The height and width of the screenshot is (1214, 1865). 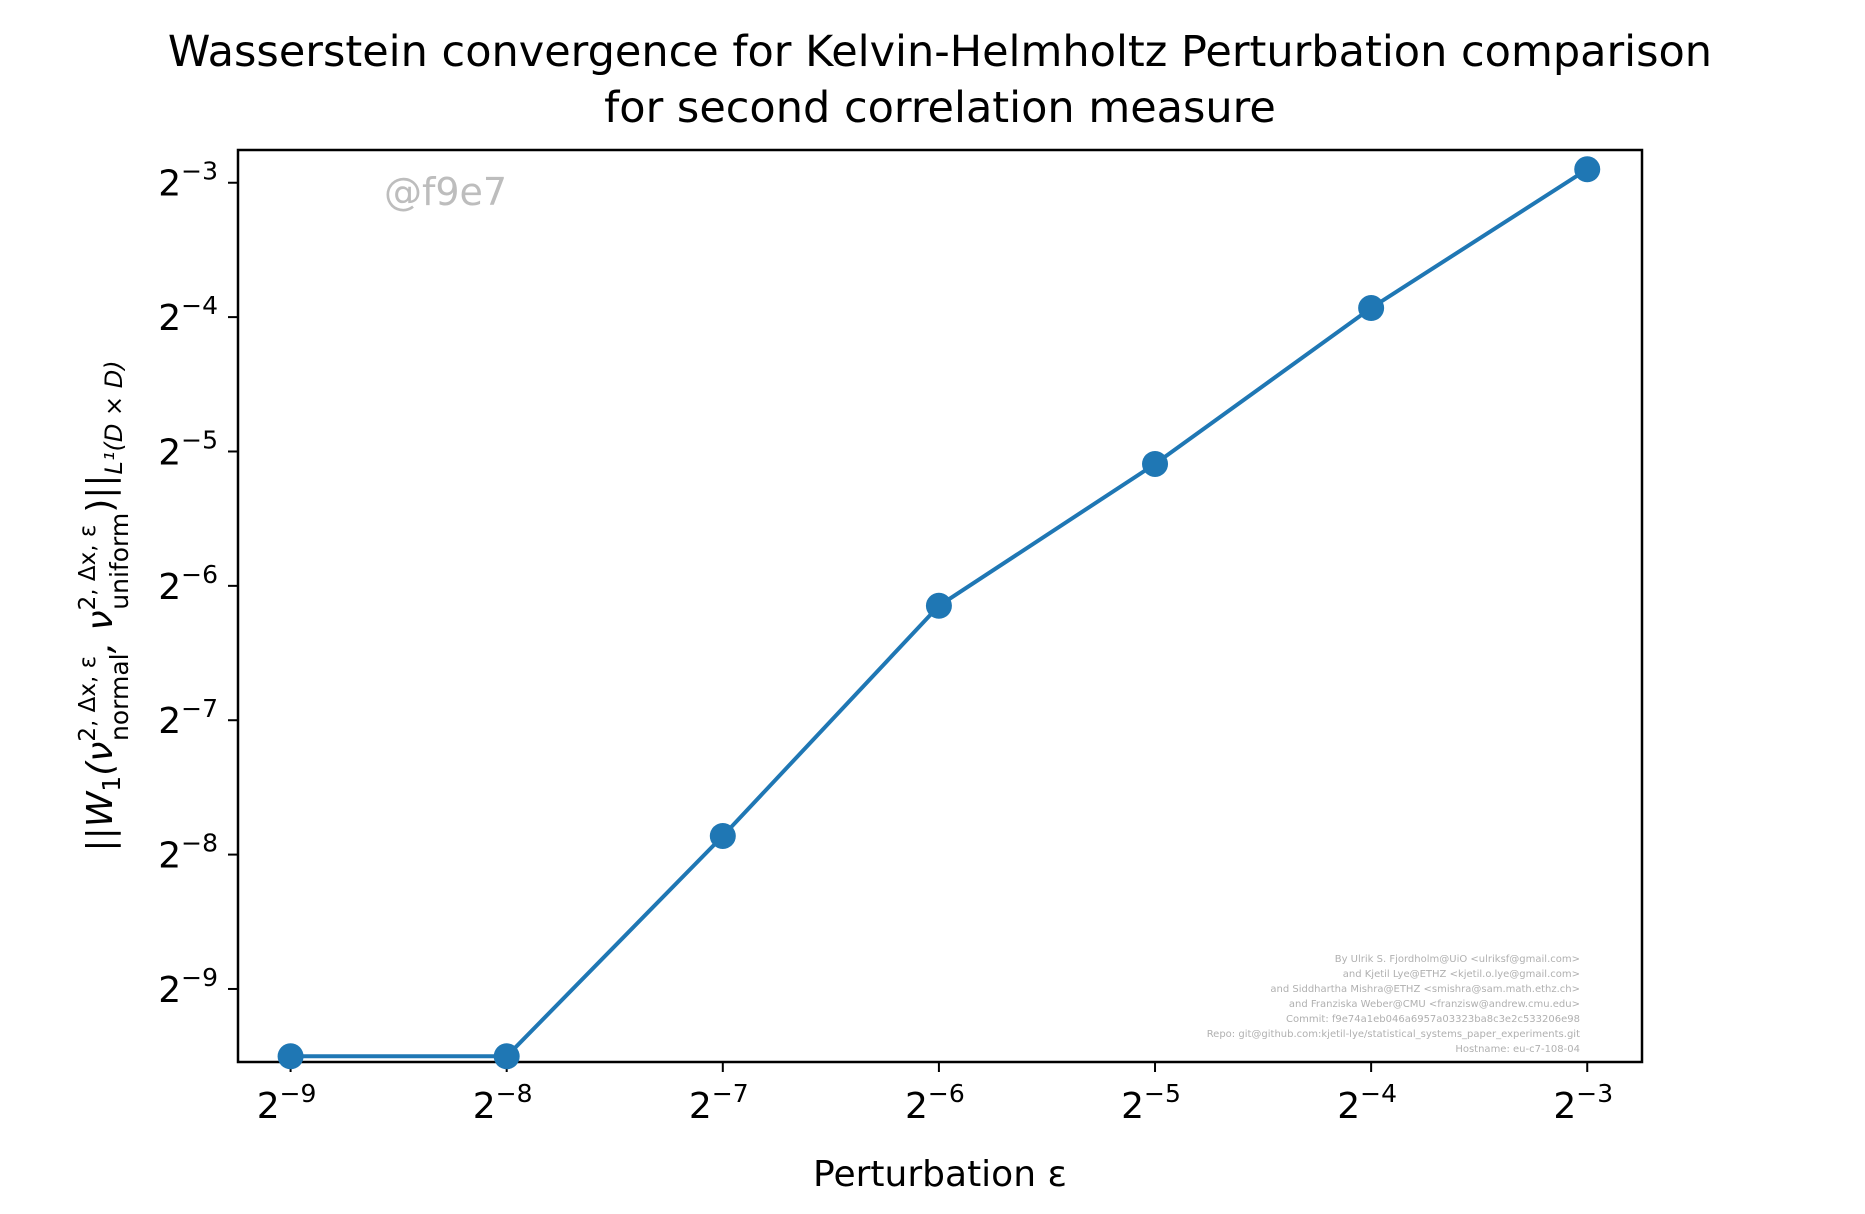 What do you see at coordinates (1517, 1049) in the screenshot?
I see `credits-line: Hostname: eu-c7-108-04` at bounding box center [1517, 1049].